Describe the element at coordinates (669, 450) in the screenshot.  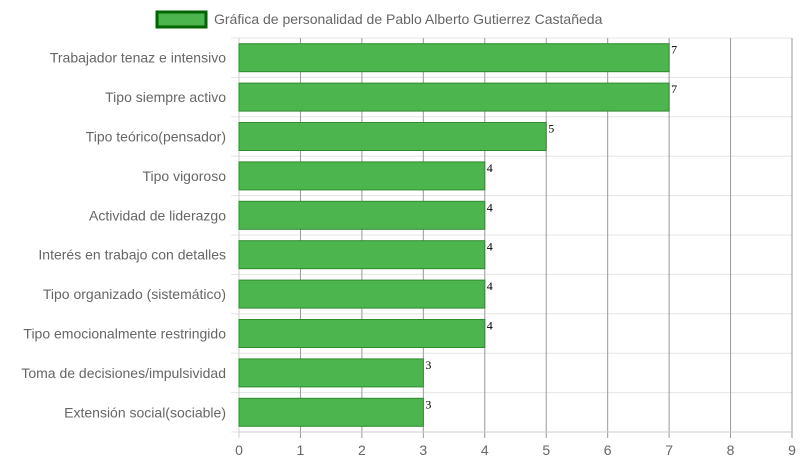
I see `x-tick-label: 7` at that location.